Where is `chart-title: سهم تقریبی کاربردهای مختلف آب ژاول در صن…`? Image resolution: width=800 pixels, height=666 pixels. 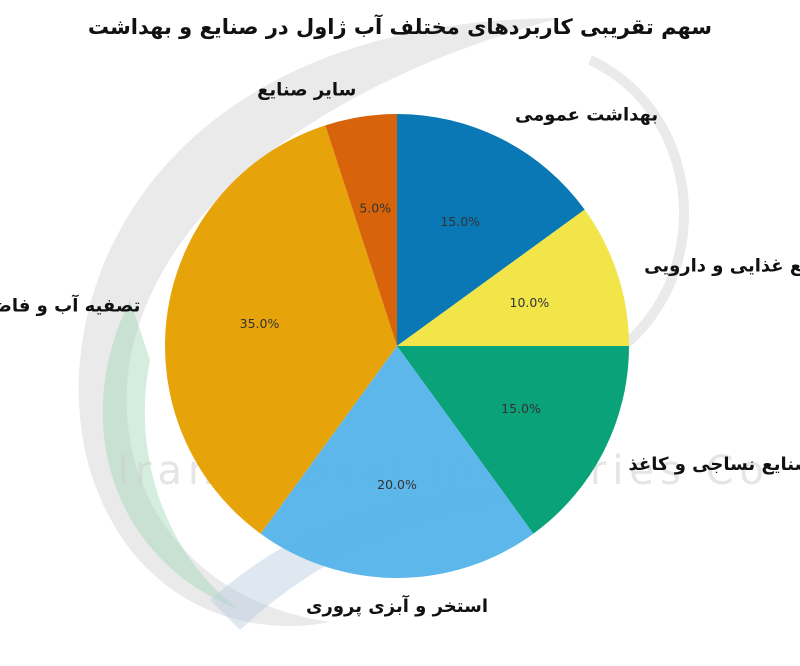 chart-title: سهم تقریبی کاربردهای مختلف آب ژاول در صن… is located at coordinates (400, 26).